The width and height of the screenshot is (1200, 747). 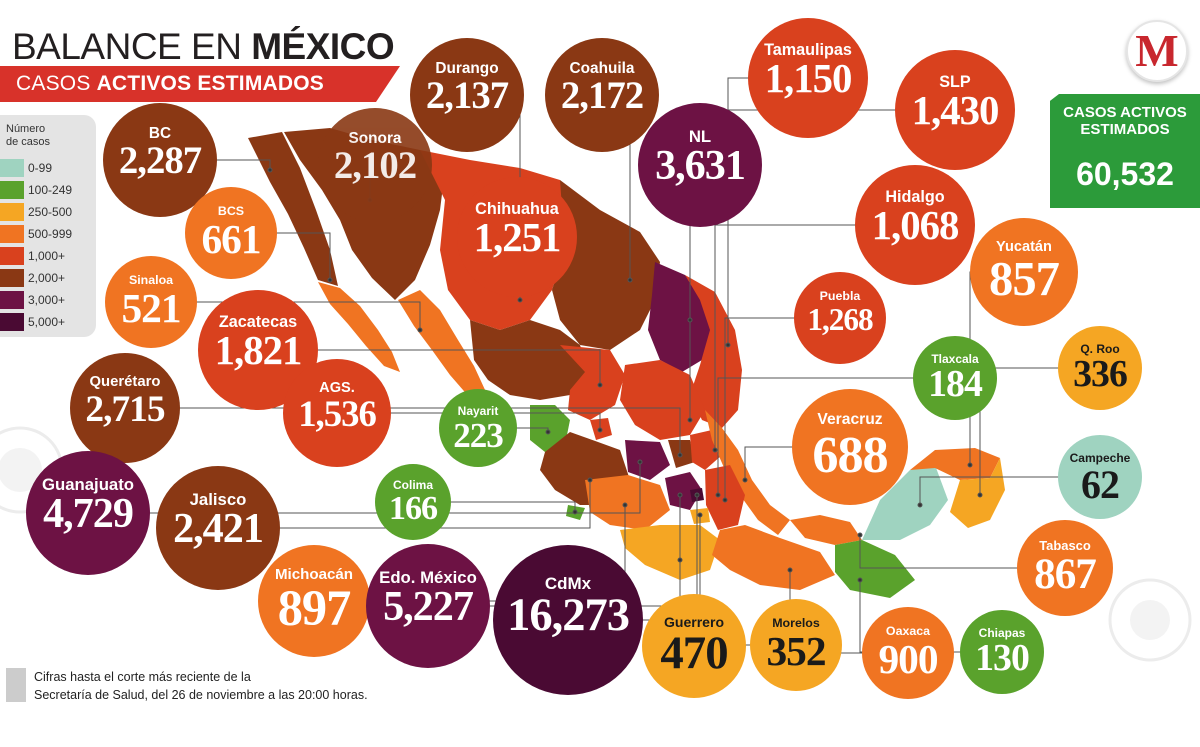 What do you see at coordinates (467, 96) in the screenshot?
I see `state-value: 2,137` at bounding box center [467, 96].